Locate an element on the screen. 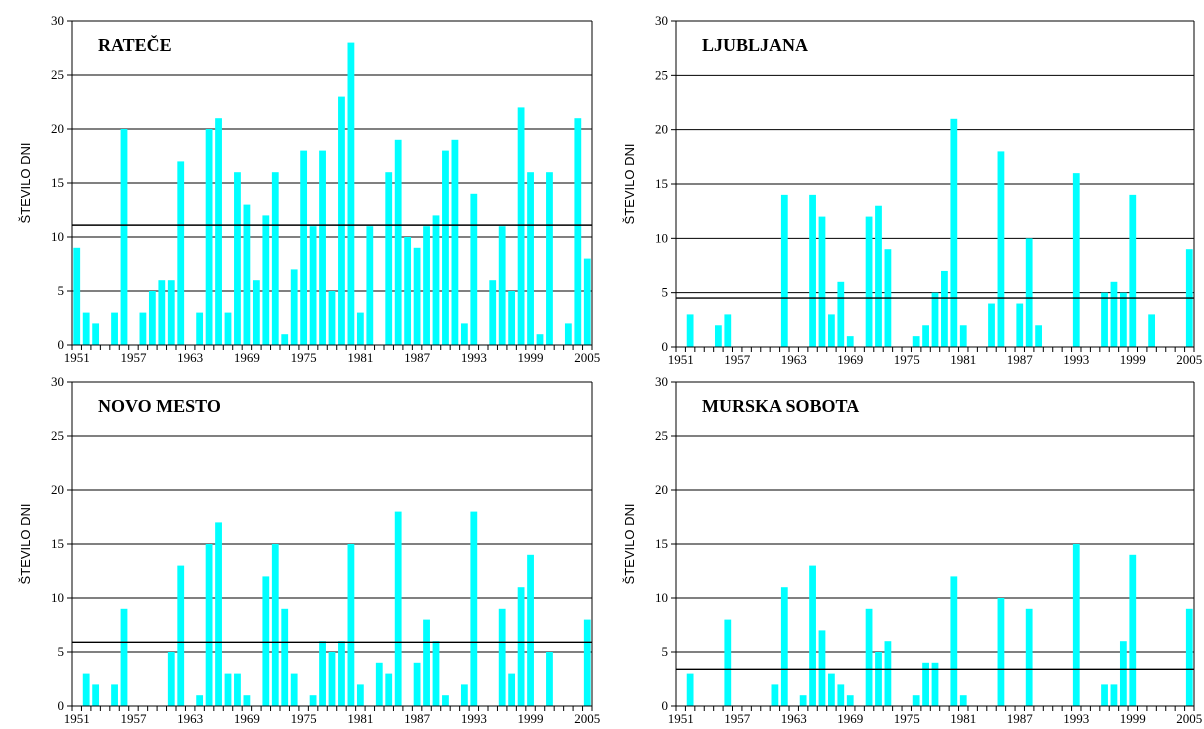 The image size is (1204, 729). x-tick-label: 1987 is located at coordinates (417, 357).